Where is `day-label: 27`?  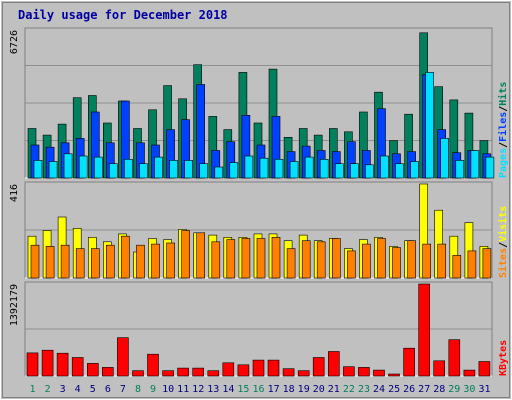
day-label: 27 is located at coordinates (424, 389).